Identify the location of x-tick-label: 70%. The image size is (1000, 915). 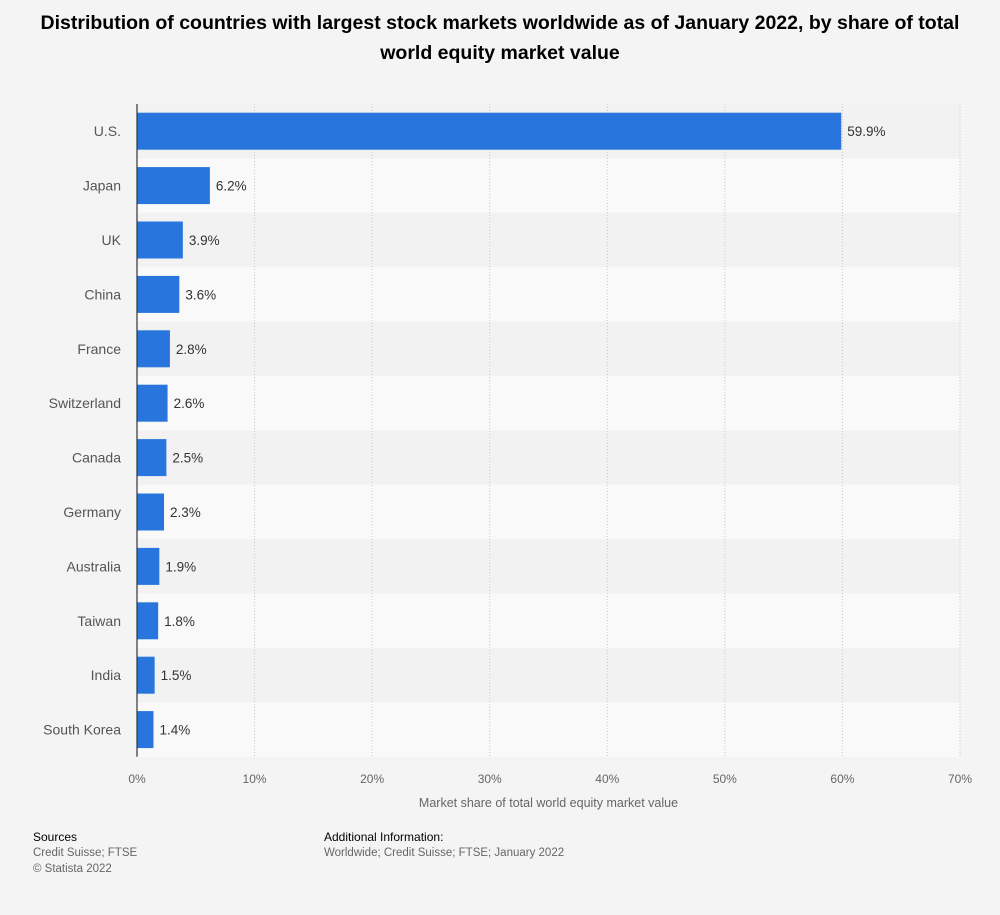
(960, 779).